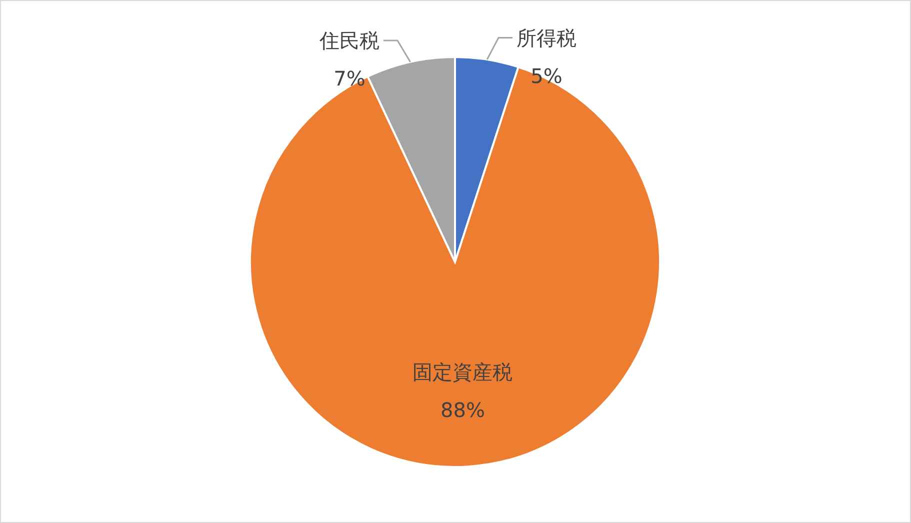 The image size is (911, 523). I want to click on data-label: 7%, so click(350, 78).